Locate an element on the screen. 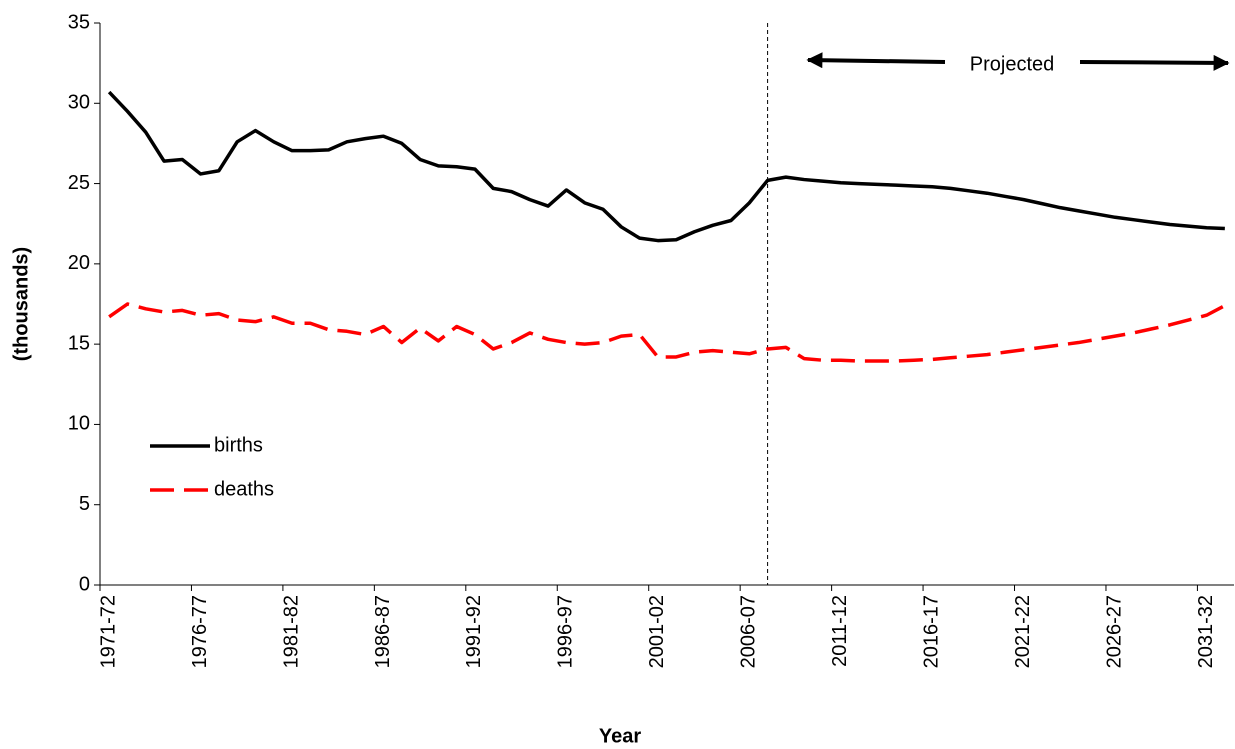 The image size is (1235, 749). y-tick-label: 25 is located at coordinates (79, 183).